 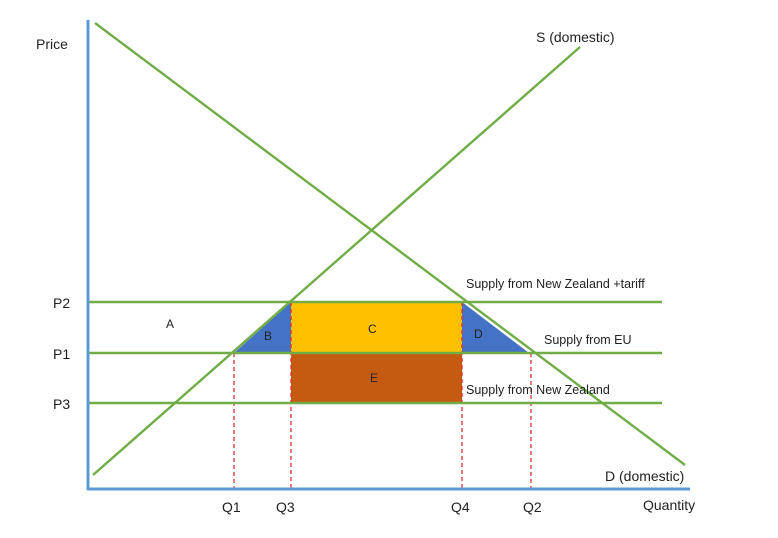 I want to click on x-axis-label: Quantity, so click(x=669, y=505).